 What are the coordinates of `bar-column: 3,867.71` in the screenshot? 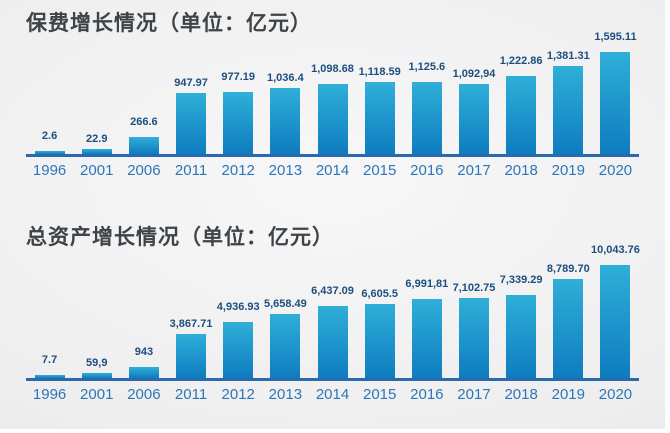 It's located at (190, 348).